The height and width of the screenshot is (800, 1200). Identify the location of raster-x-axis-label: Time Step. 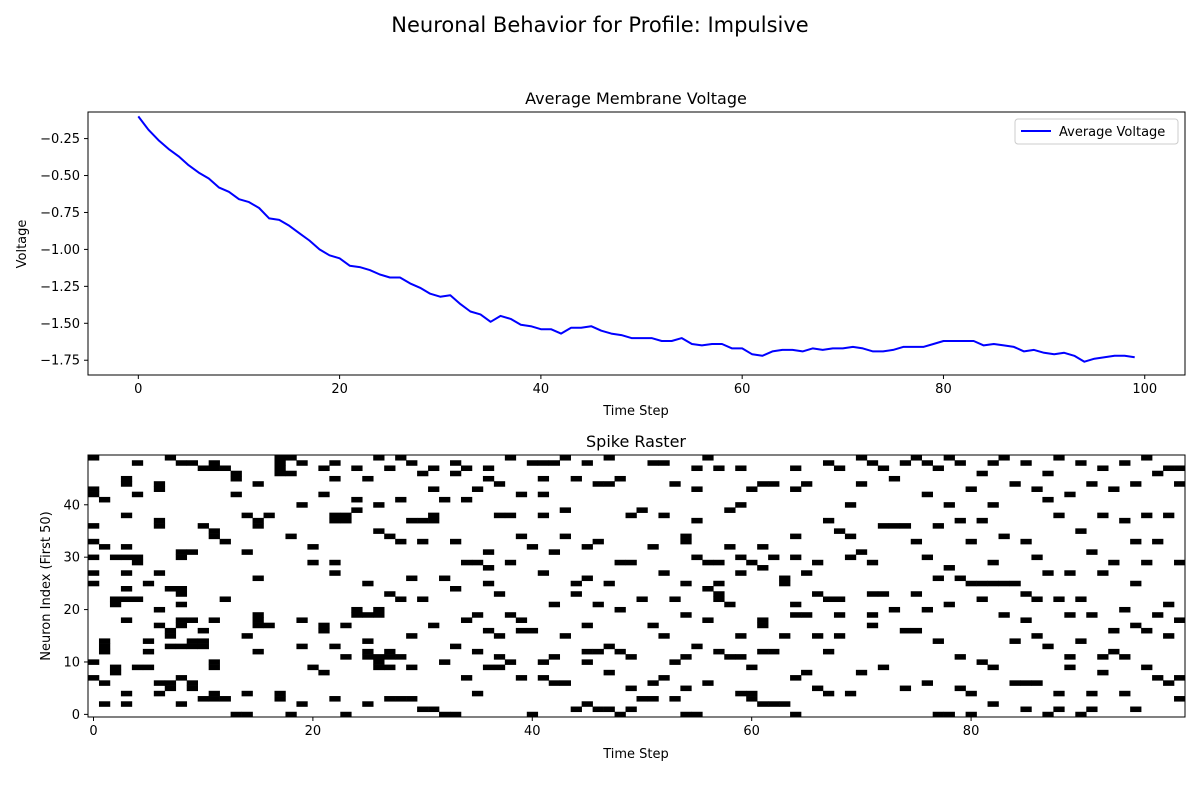
(635, 754).